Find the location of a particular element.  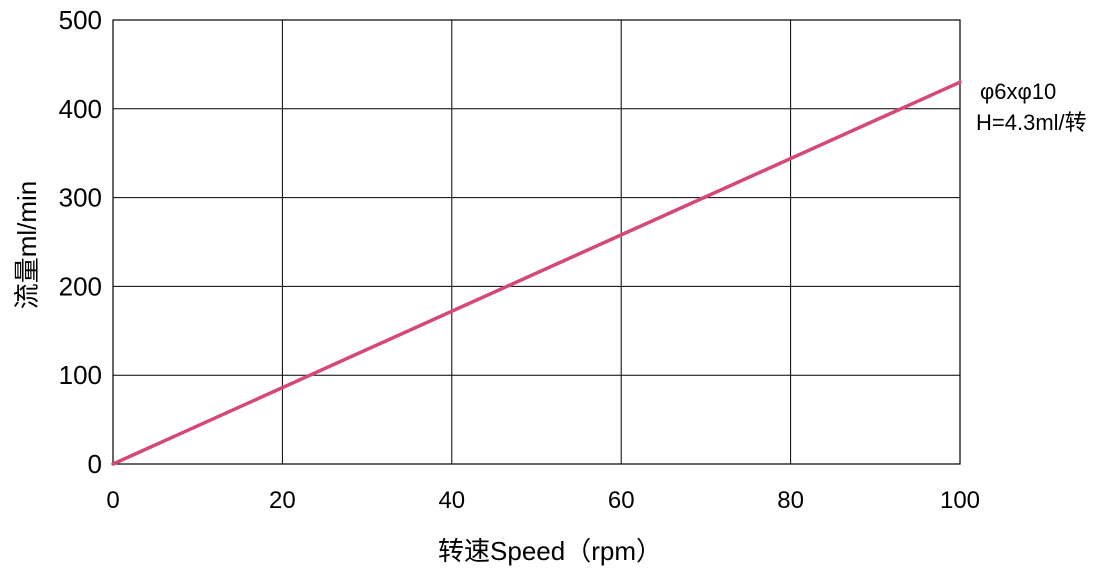

y-tick-label: 200 is located at coordinates (80, 286).